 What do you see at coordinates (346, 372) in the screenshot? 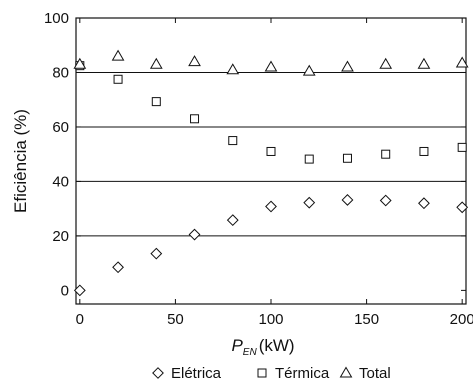
I see `legend-marker-total` at bounding box center [346, 372].